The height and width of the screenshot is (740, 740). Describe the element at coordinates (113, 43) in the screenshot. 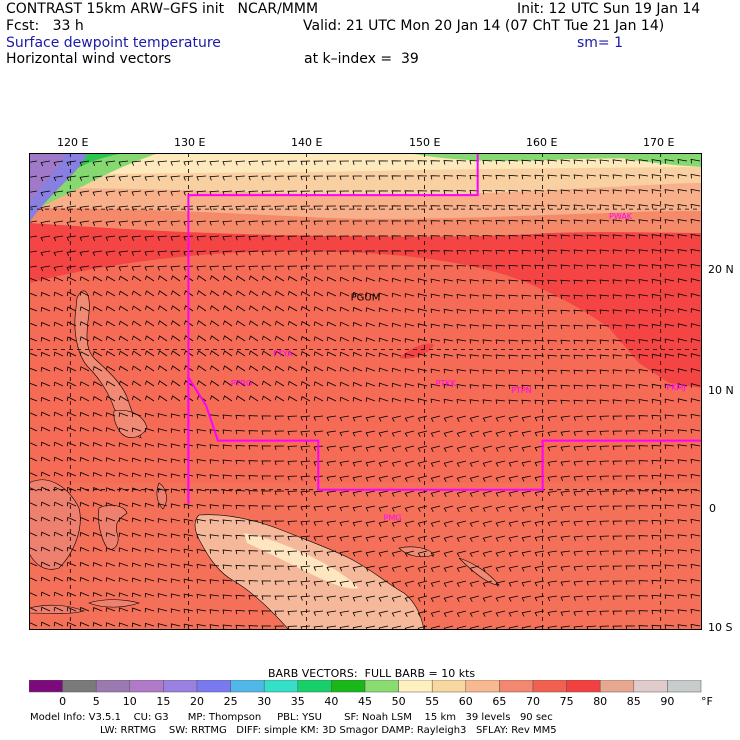

I see `field-name: Surface dewpoint temperature` at that location.